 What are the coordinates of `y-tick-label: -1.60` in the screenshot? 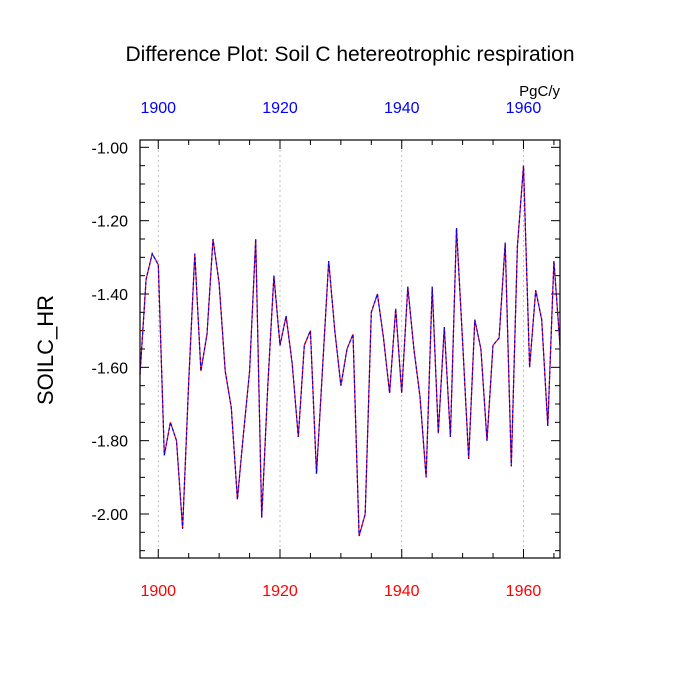 It's located at (110, 368).